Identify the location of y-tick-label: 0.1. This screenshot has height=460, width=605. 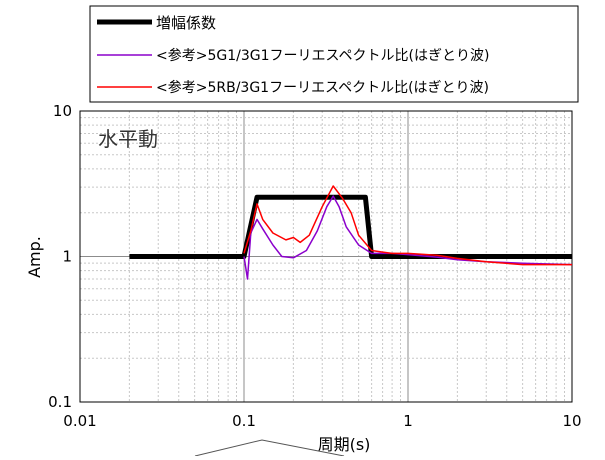
(60, 402).